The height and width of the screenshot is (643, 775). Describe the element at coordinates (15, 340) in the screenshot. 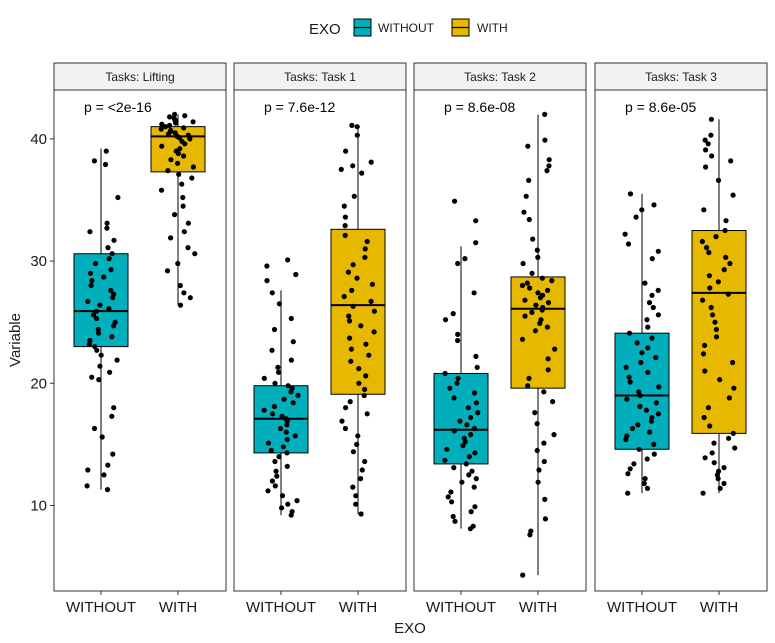

I see `y-axis-title: Variable` at that location.